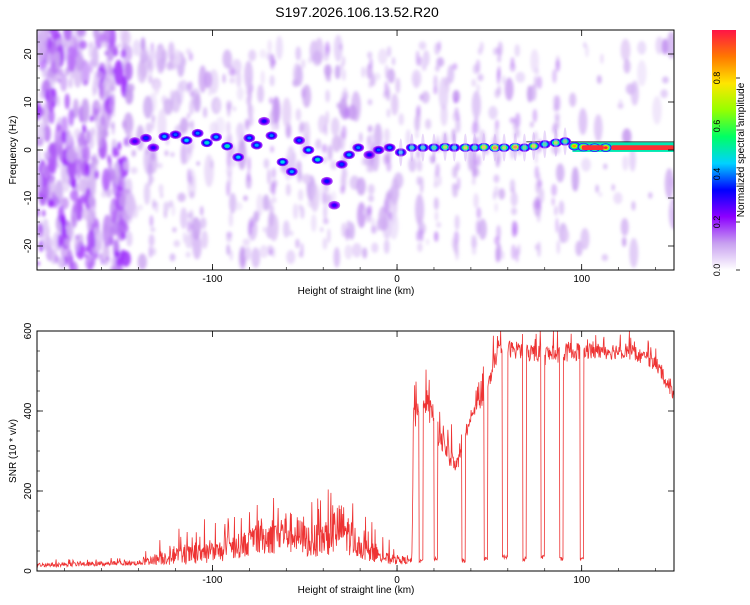  I want to click on snr-ytick-label: 200, so click(28, 490).